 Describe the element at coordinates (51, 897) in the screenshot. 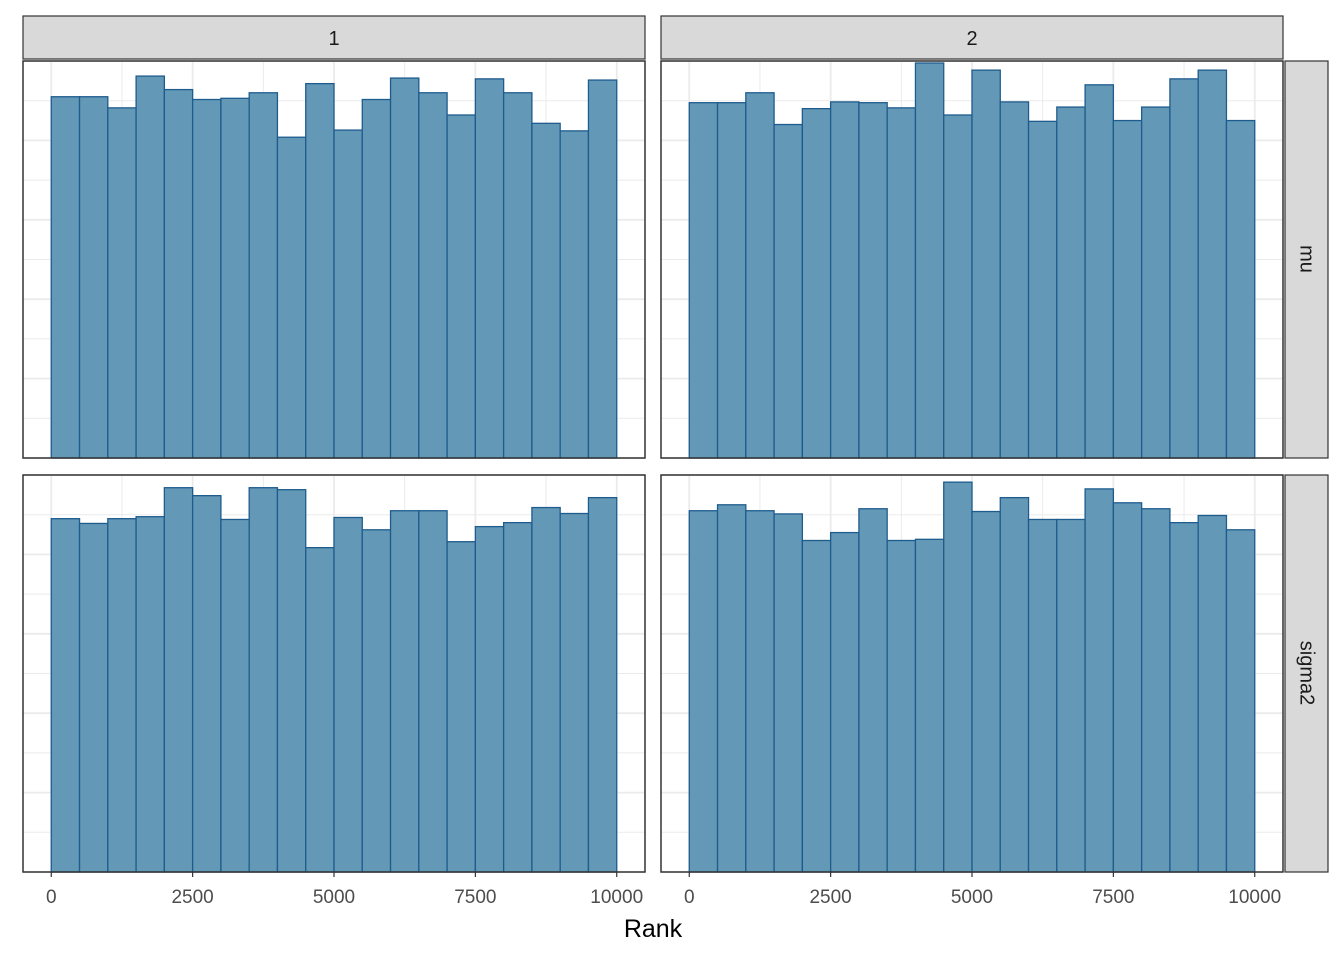

I see `x-tick-label: 0` at that location.